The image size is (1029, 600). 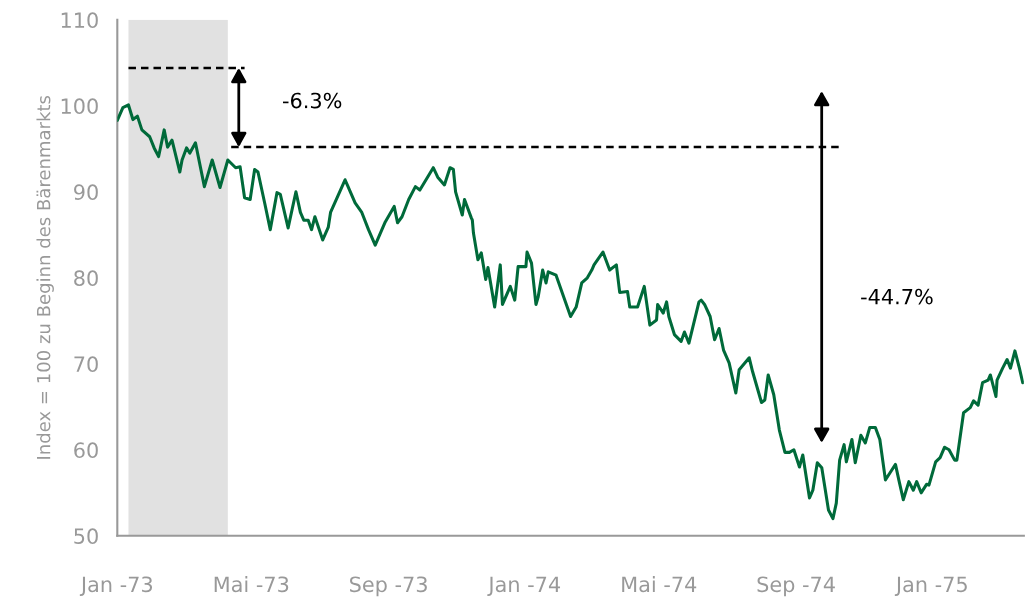 What do you see at coordinates (86, 278) in the screenshot?
I see `y-tick-label: 80` at bounding box center [86, 278].